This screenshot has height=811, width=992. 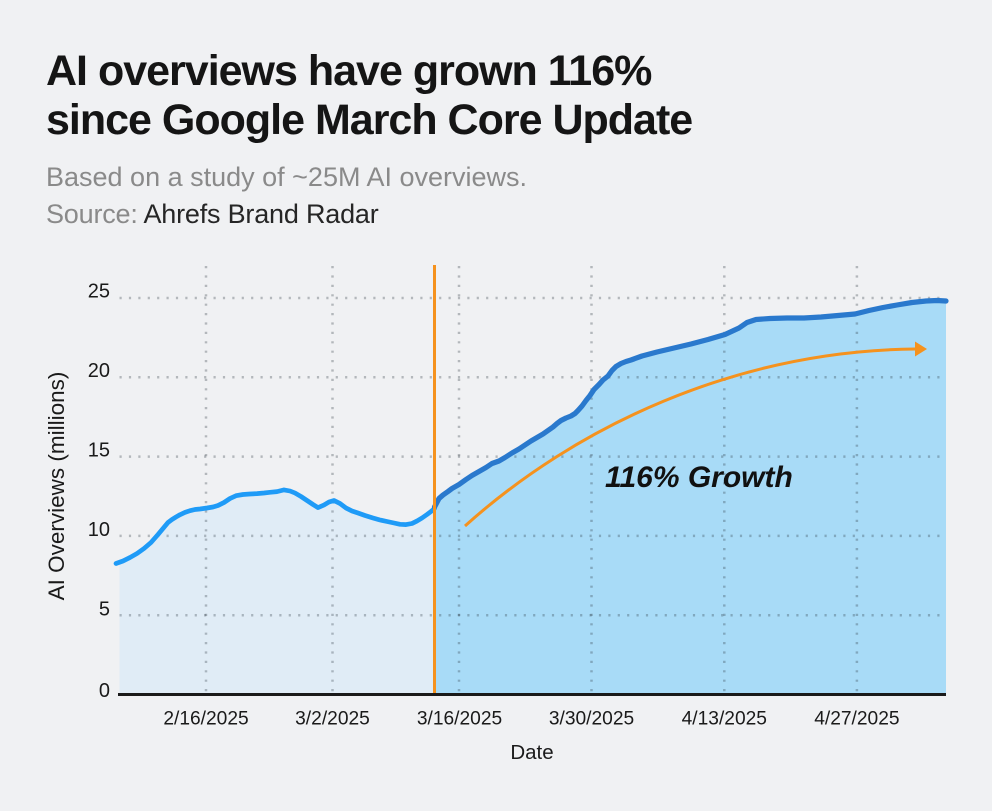 I want to click on svg-text: AI Overviews (millions), so click(x=56, y=486).